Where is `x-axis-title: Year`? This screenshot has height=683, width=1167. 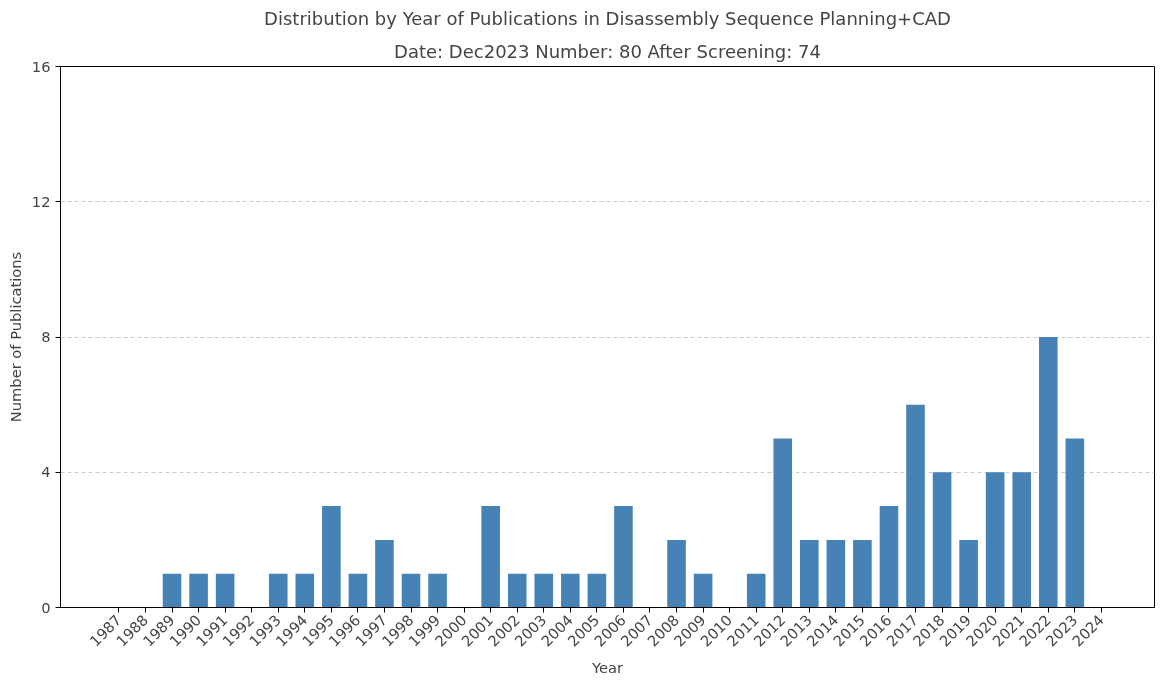 x-axis-title: Year is located at coordinates (607, 667).